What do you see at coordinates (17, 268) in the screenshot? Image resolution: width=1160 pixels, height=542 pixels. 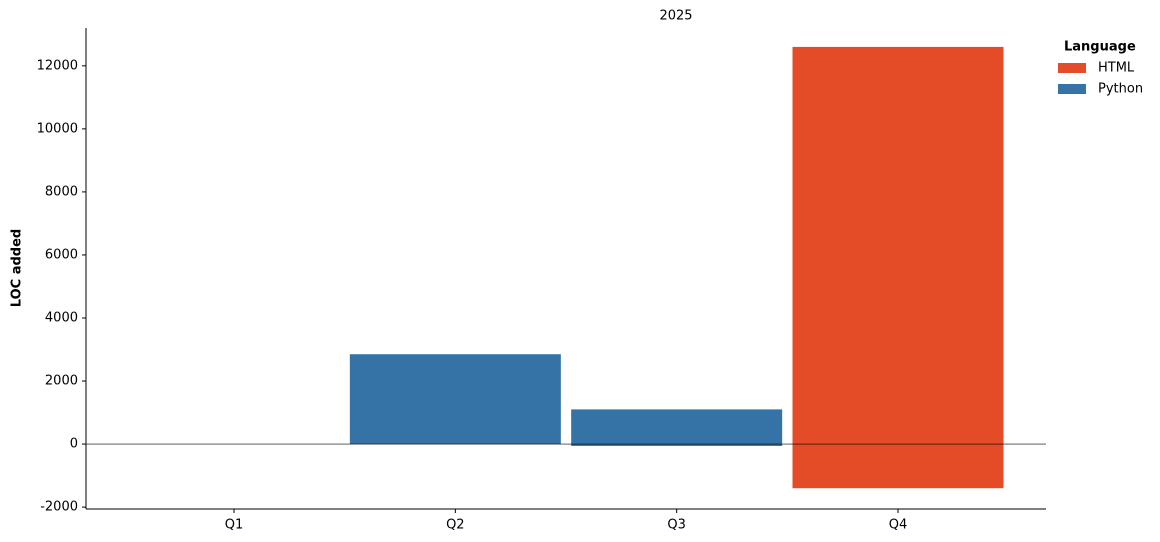 I see `y-axis-label: LOC added` at bounding box center [17, 268].